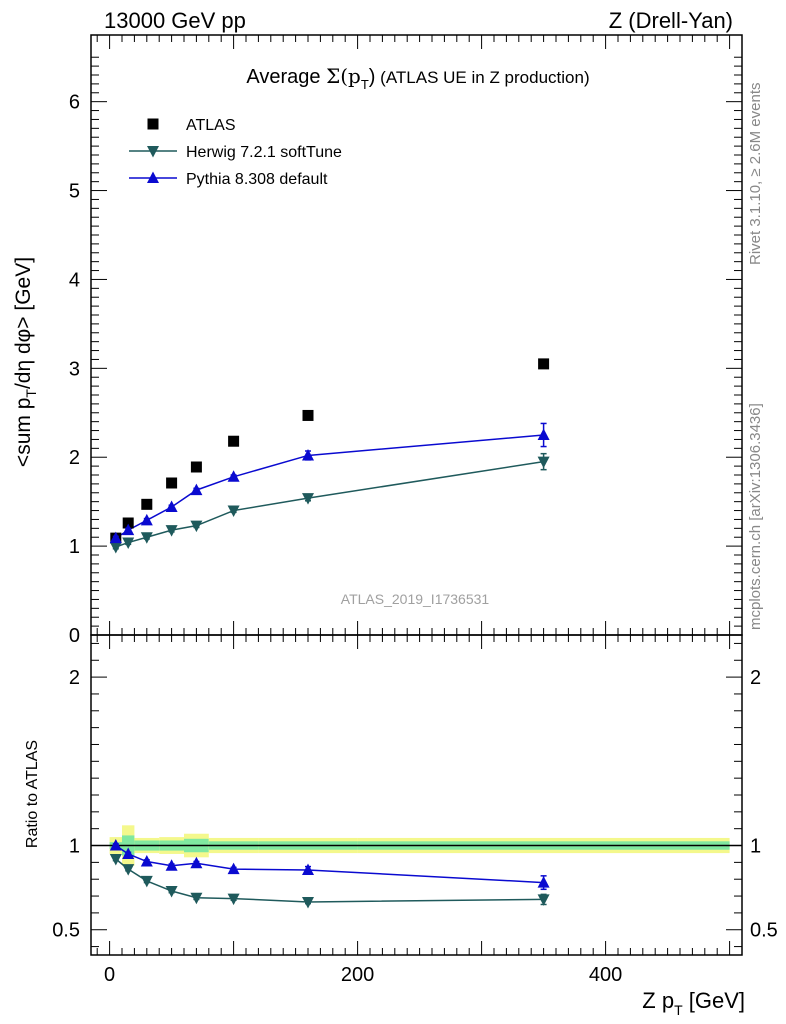 Image resolution: width=786 pixels, height=1024 pixels. I want to click on data-uncertainty-bands, so click(416, 845).